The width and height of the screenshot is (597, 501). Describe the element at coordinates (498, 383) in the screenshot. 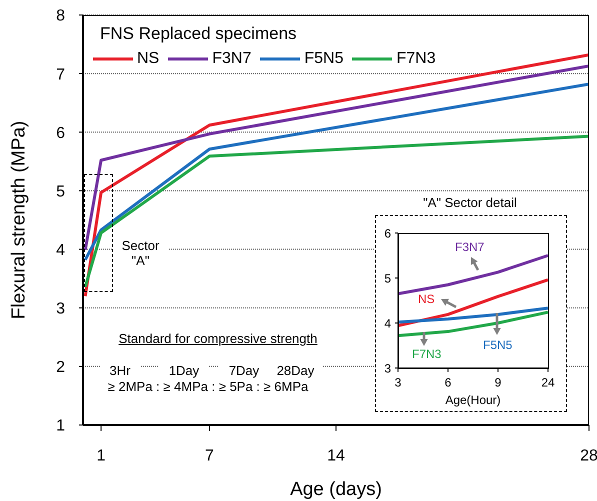

I see `x-tick-label: 9` at that location.